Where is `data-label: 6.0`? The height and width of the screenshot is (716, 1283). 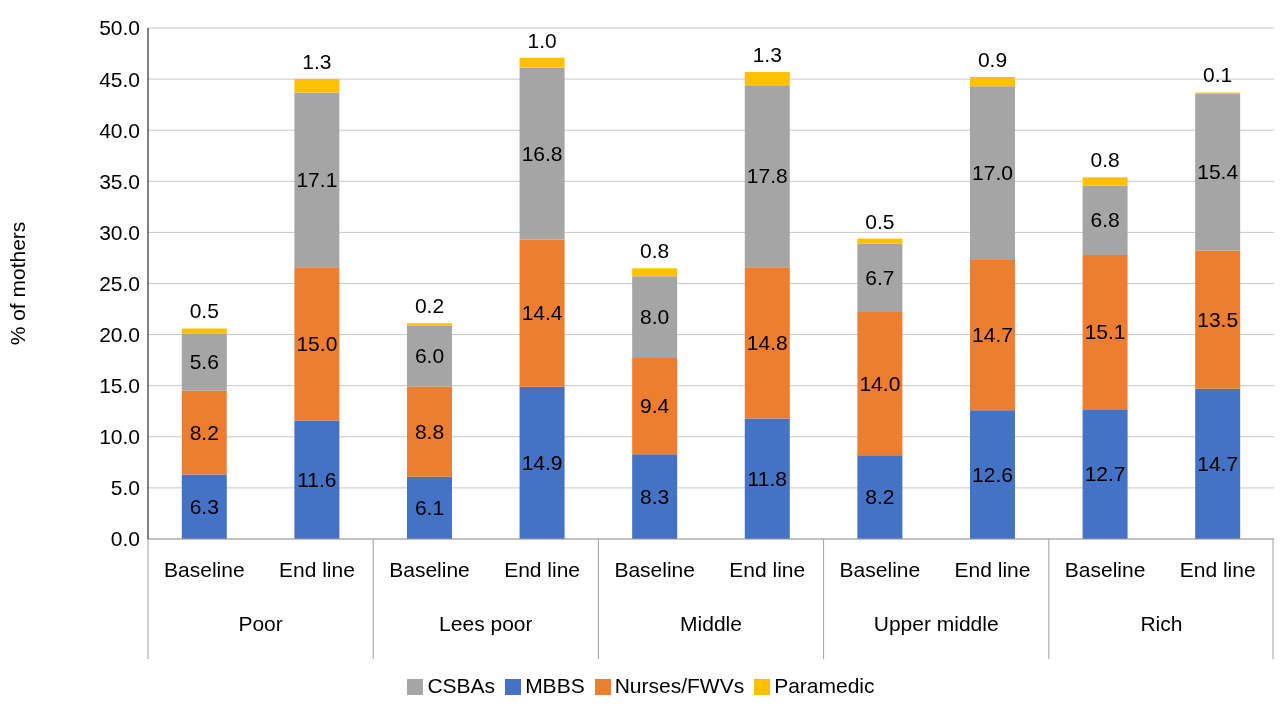
data-label: 6.0 is located at coordinates (429, 356).